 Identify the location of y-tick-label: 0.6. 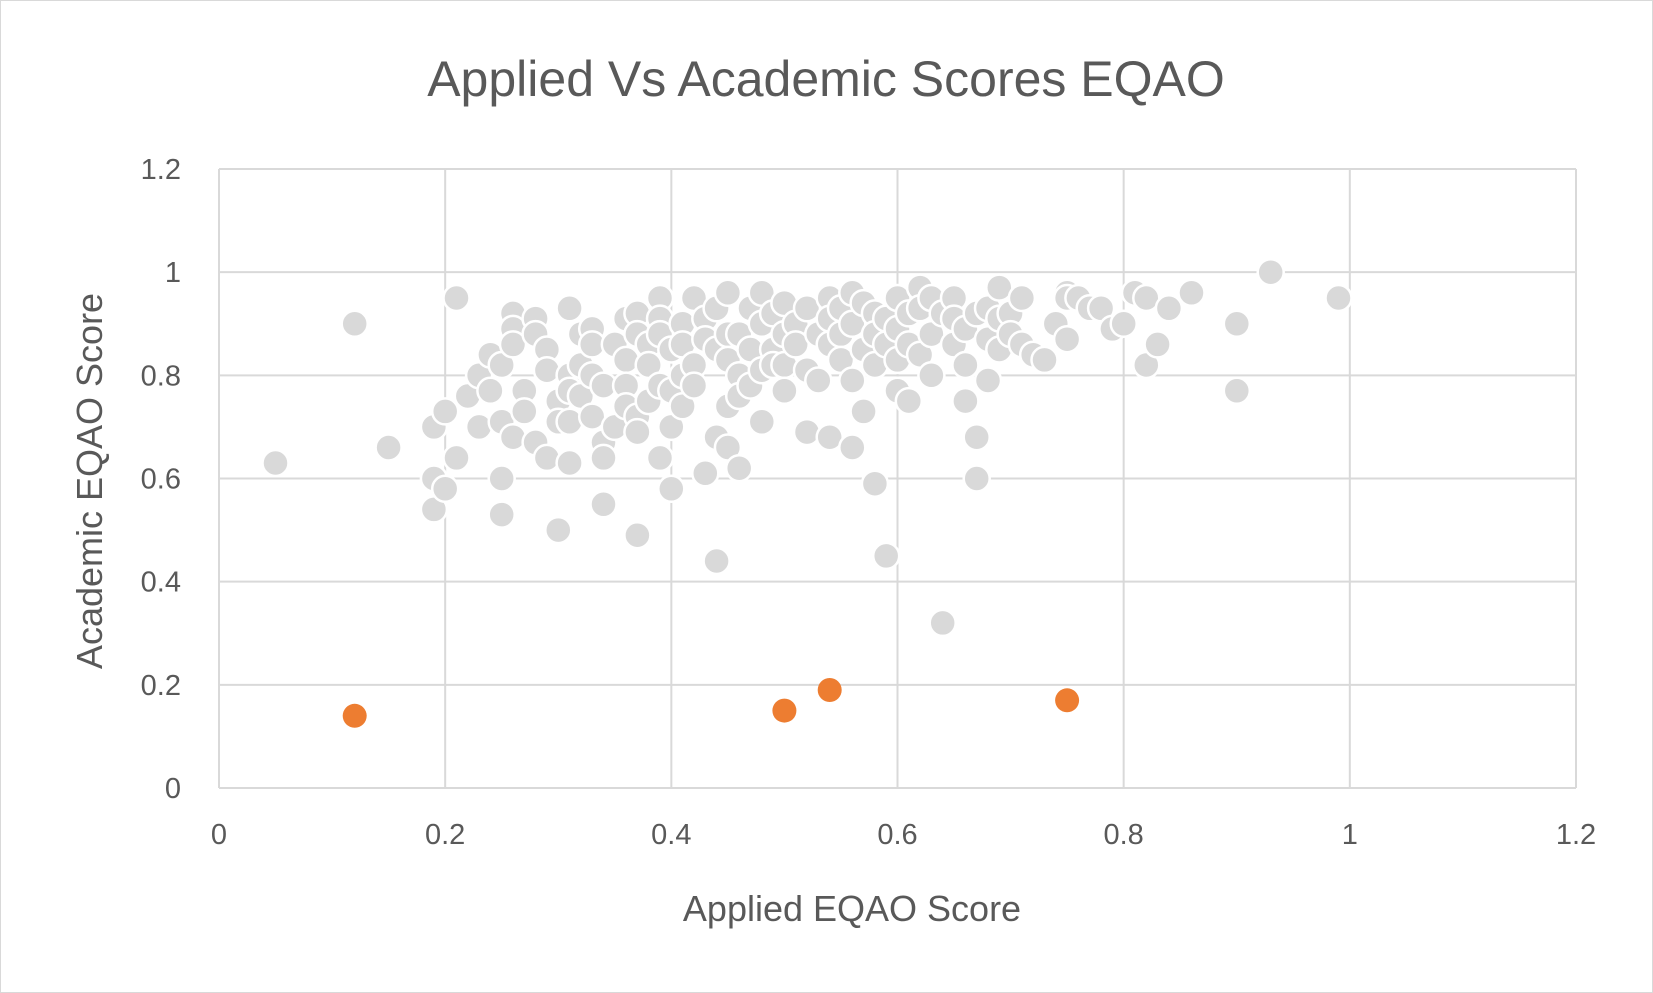
(161, 480).